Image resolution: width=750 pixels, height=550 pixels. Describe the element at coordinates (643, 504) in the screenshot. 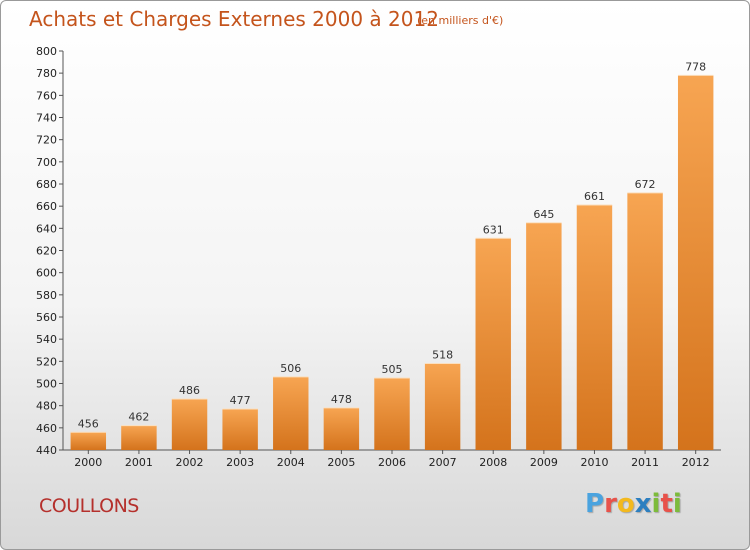

I see `logo-letter: x` at that location.